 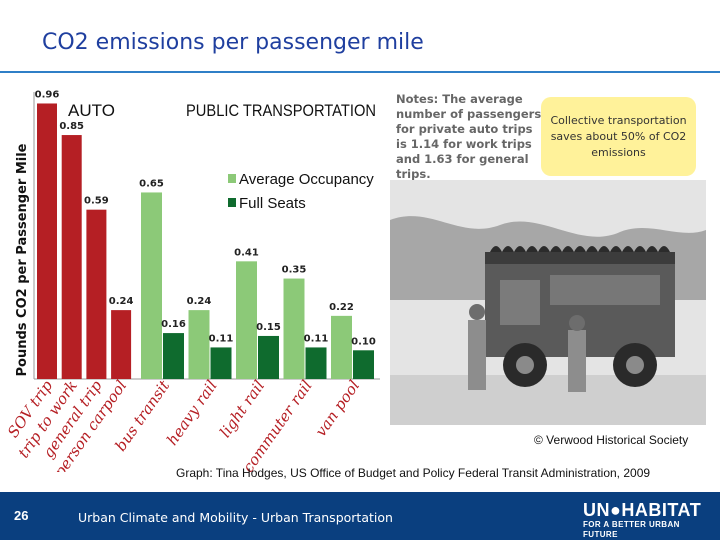 I want to click on photo-road, so click(x=548, y=400).